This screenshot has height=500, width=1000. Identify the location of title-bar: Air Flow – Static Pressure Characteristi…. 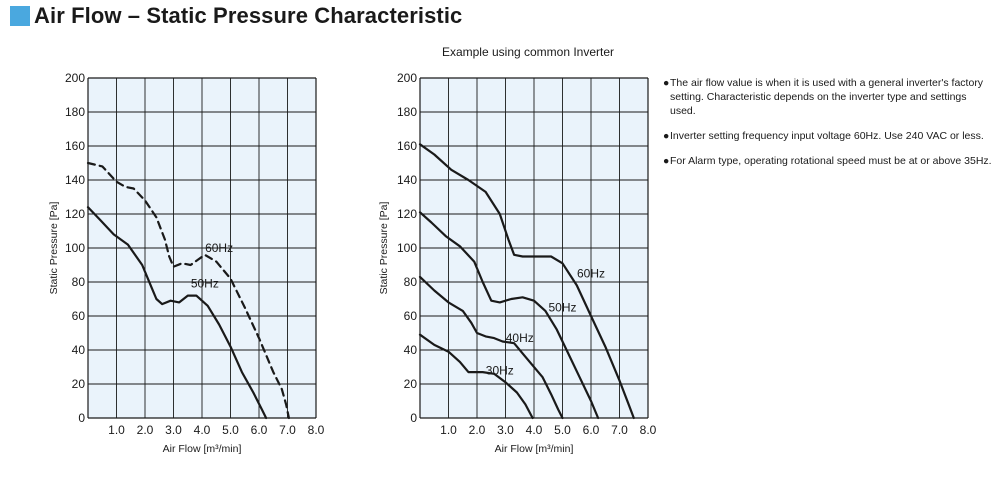
(236, 15).